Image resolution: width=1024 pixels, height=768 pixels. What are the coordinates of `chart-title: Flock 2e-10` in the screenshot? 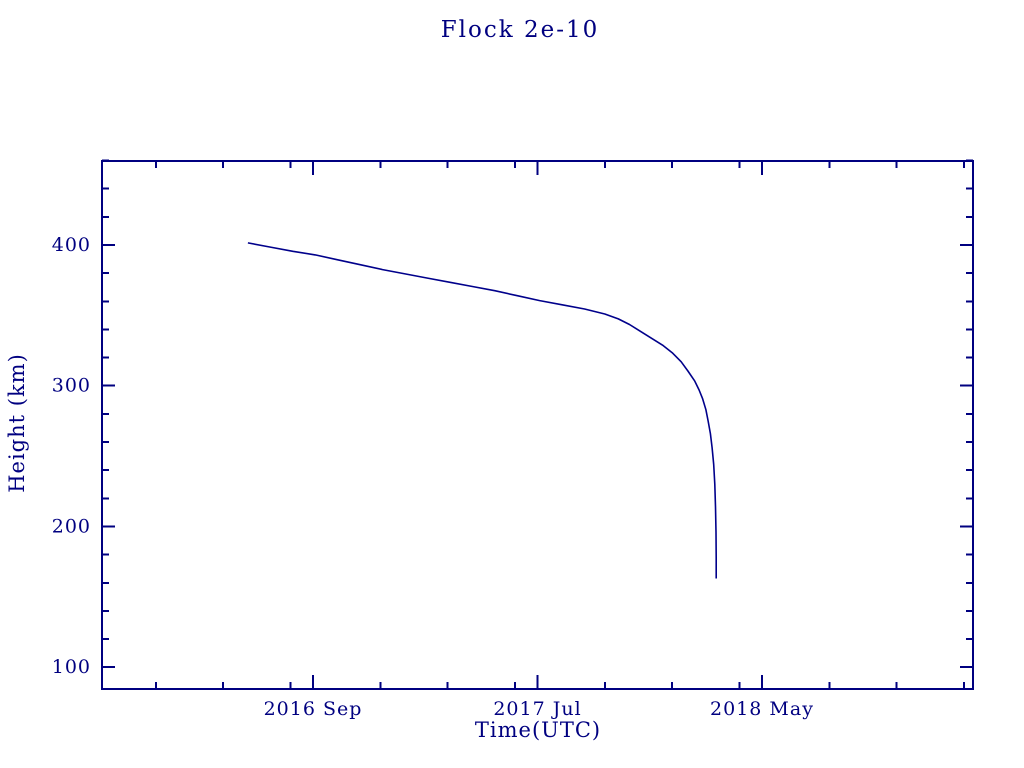 It's located at (520, 30).